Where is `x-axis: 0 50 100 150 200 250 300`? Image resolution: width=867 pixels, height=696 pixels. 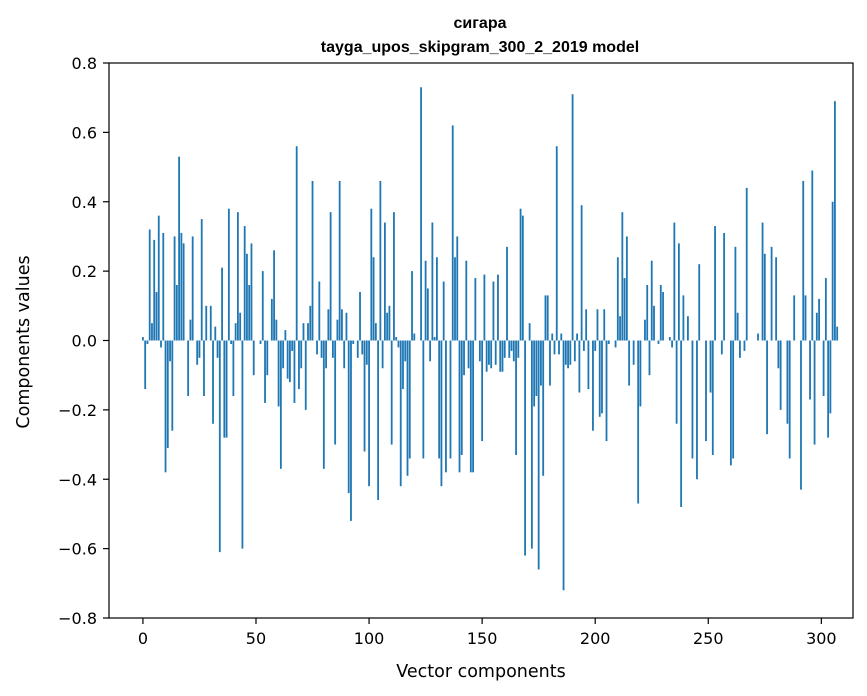 x-axis: 0 50 100 150 200 250 300 is located at coordinates (487, 633).